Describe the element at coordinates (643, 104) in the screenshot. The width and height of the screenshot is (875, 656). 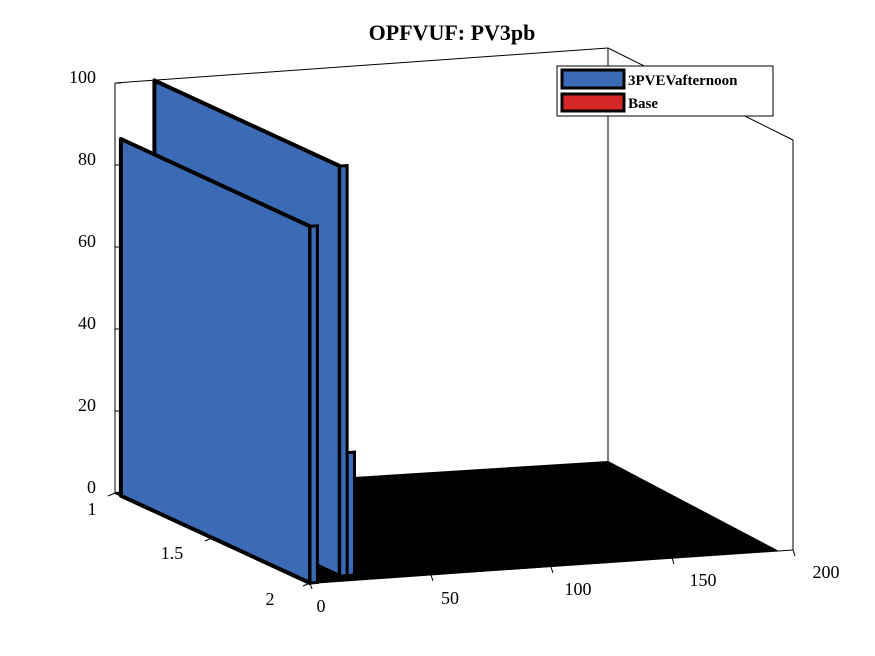
I see `legend-label-series-2: Base` at that location.